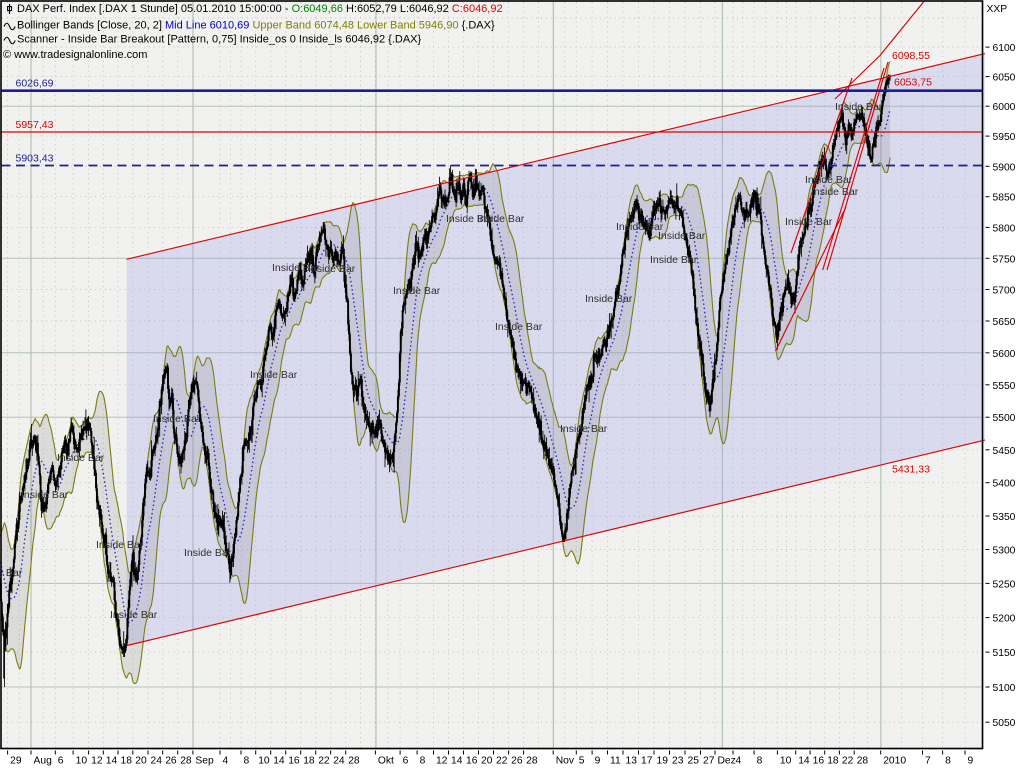  What do you see at coordinates (35, 84) in the screenshot?
I see `svg-text: 6026,69` at bounding box center [35, 84].